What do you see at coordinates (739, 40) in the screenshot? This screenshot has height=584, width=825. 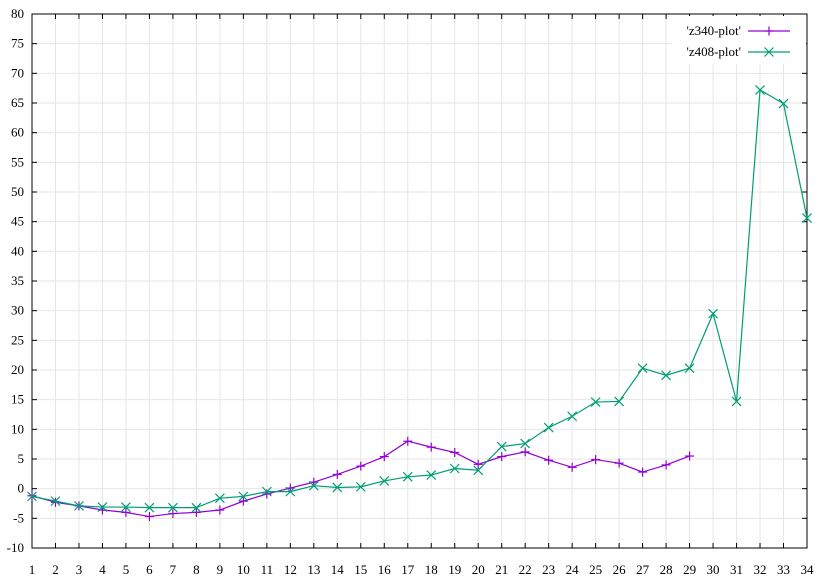 I see `legend: 'z340-plot' 'z408-plot'` at bounding box center [739, 40].